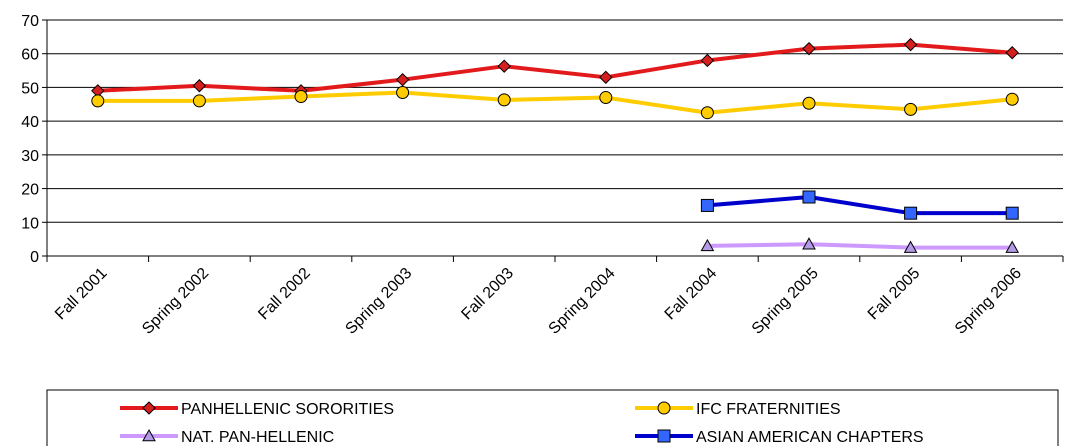 The width and height of the screenshot is (1066, 446). I want to click on legend-entry-ifc-fraternities: IFC FRATERNITIES, so click(738, 409).